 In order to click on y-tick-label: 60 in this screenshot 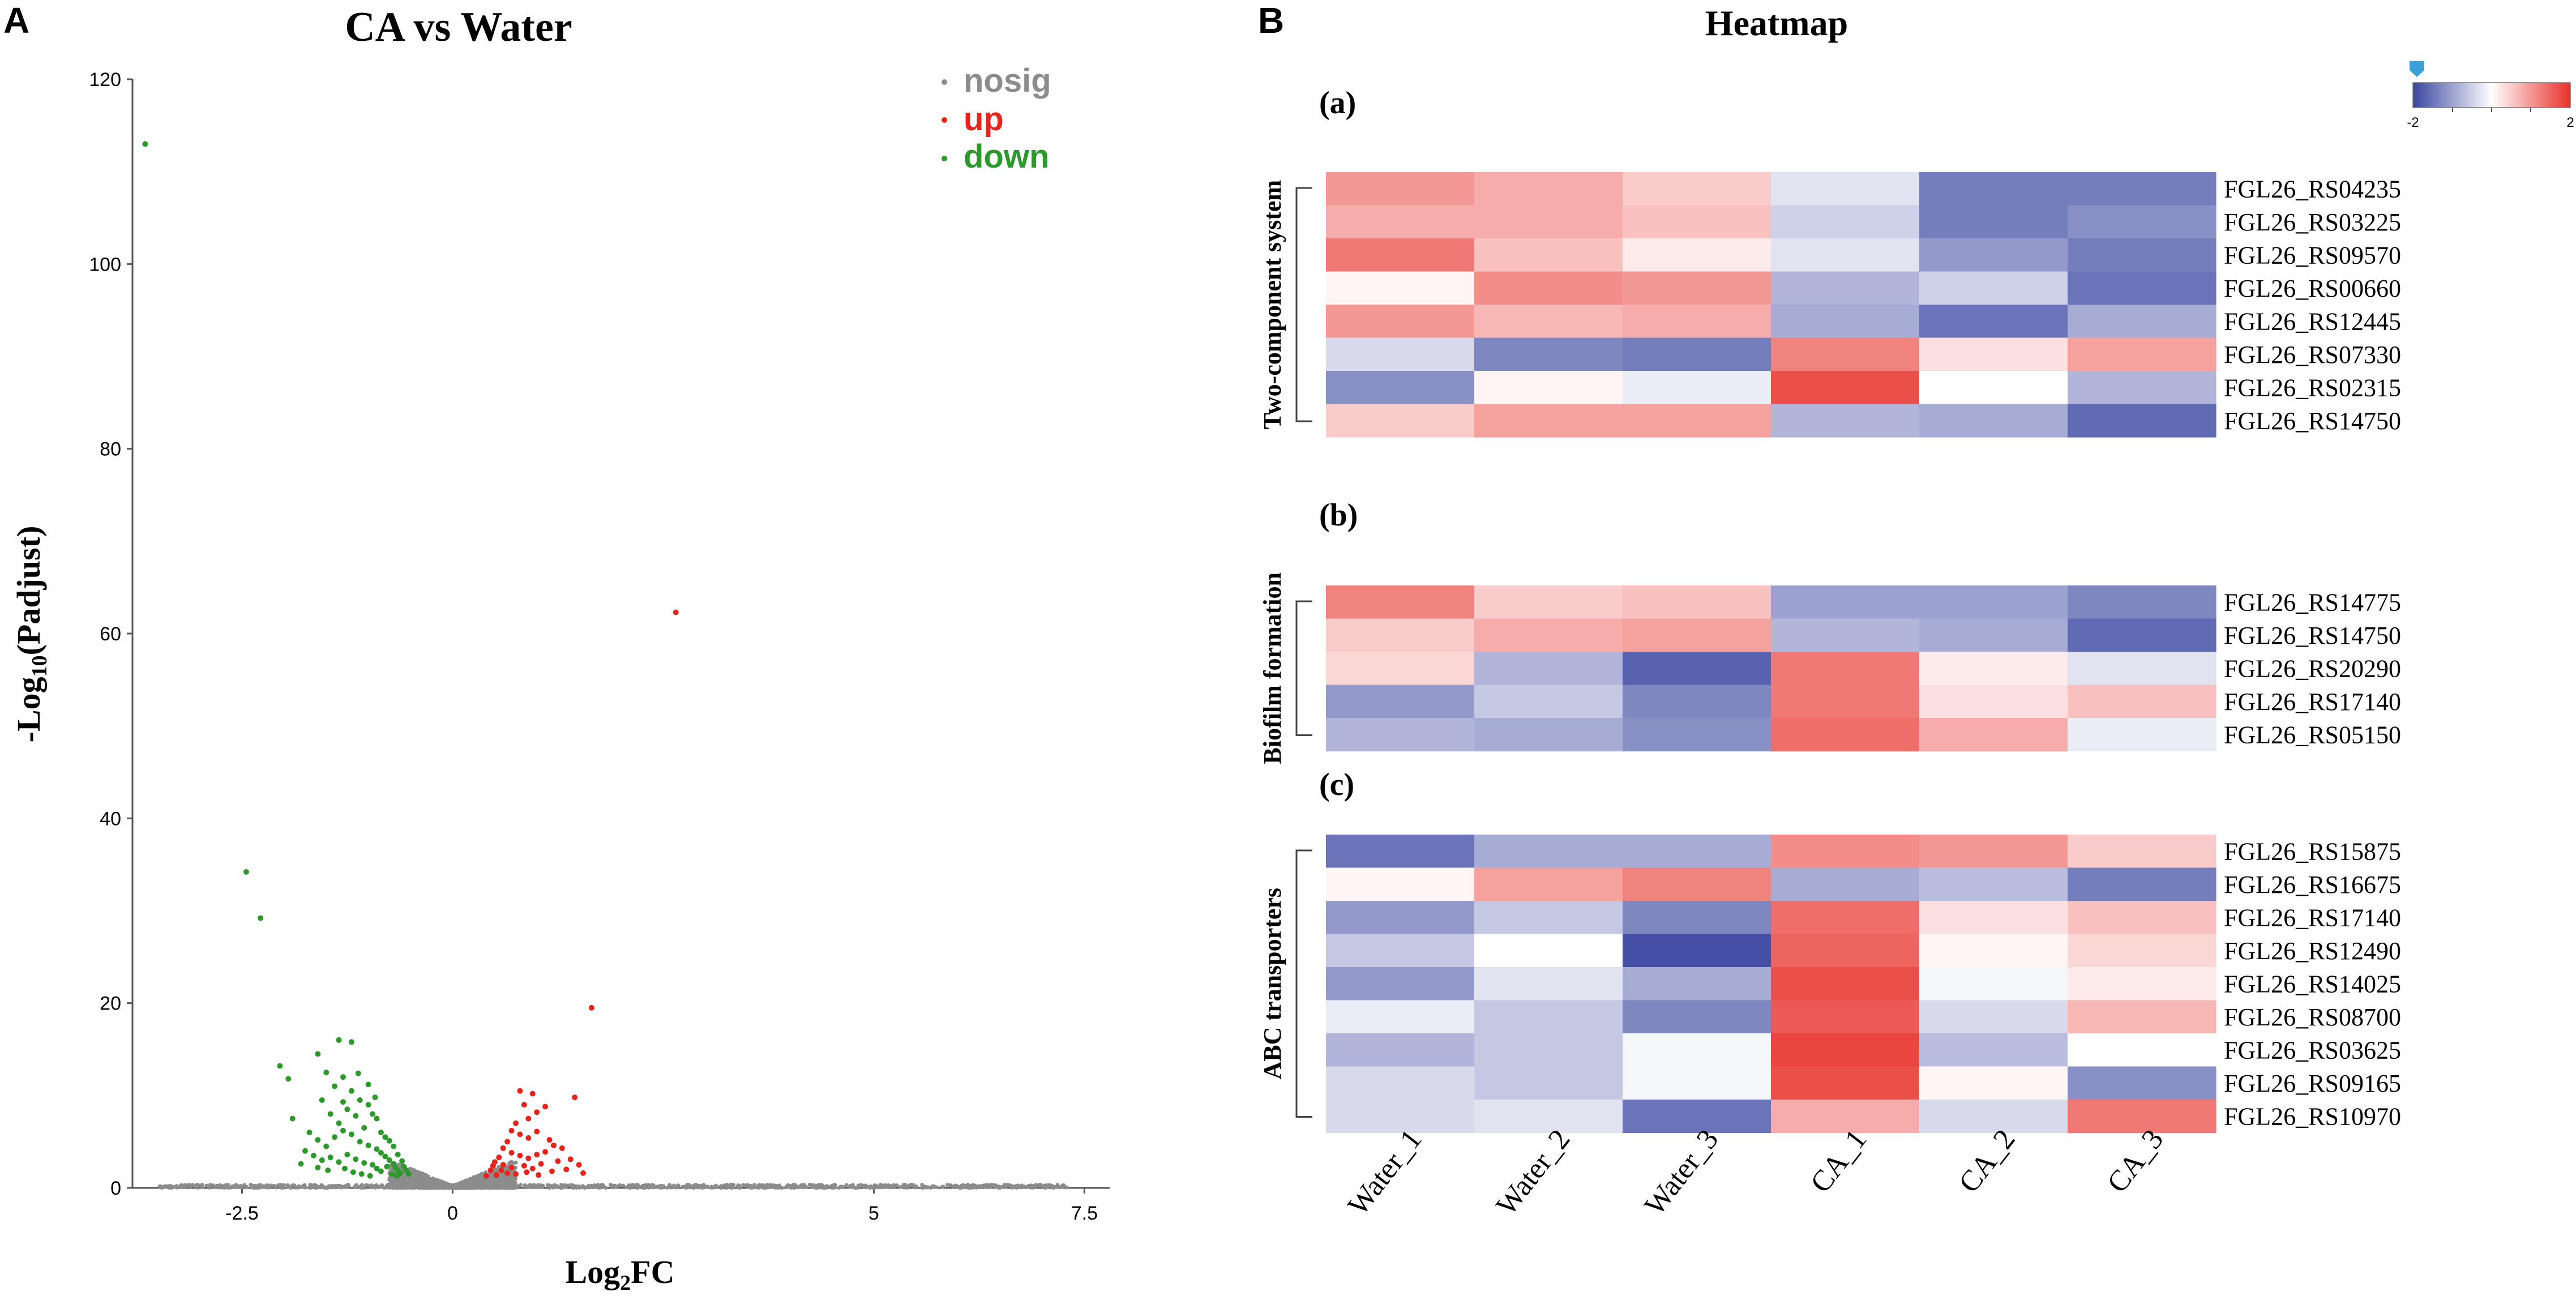, I will do `click(110, 634)`.